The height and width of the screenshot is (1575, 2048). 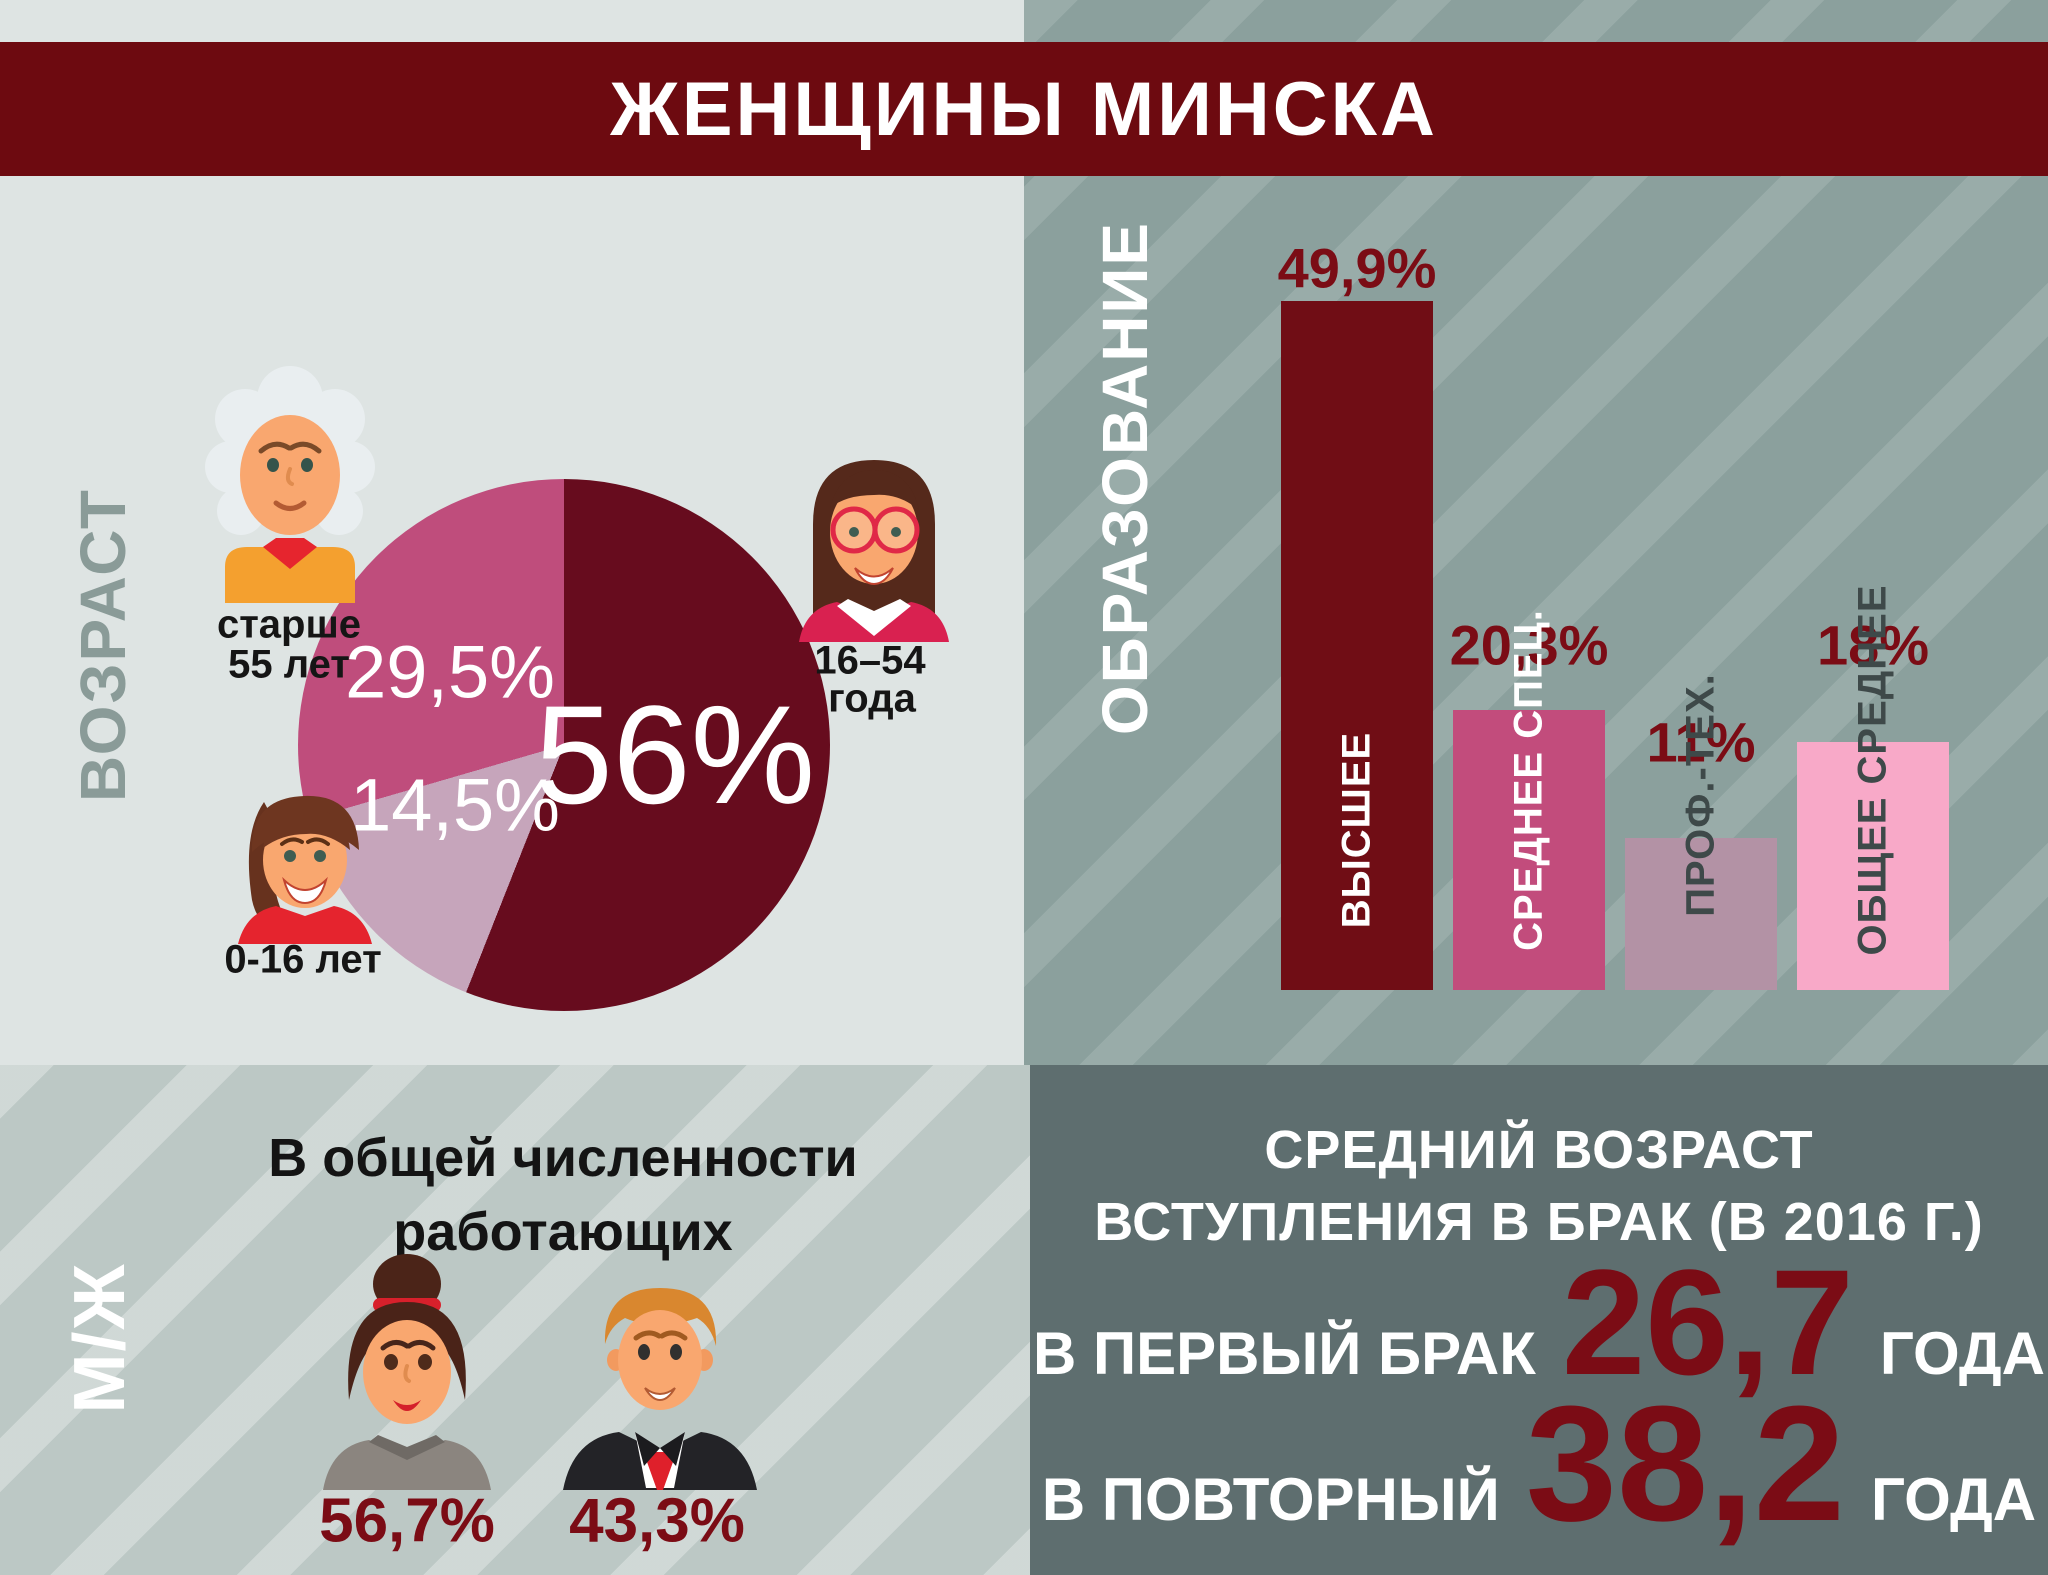 I want to click on age-group-kids-label: 0-16 лет, so click(x=303, y=959).